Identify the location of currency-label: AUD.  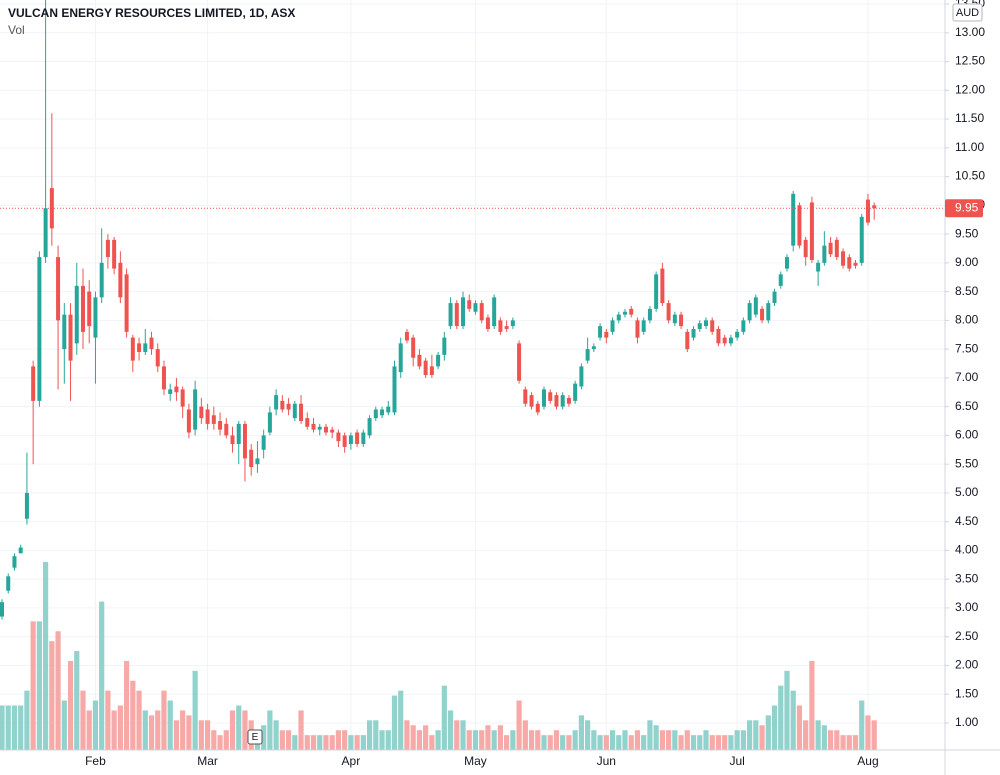
(967, 13).